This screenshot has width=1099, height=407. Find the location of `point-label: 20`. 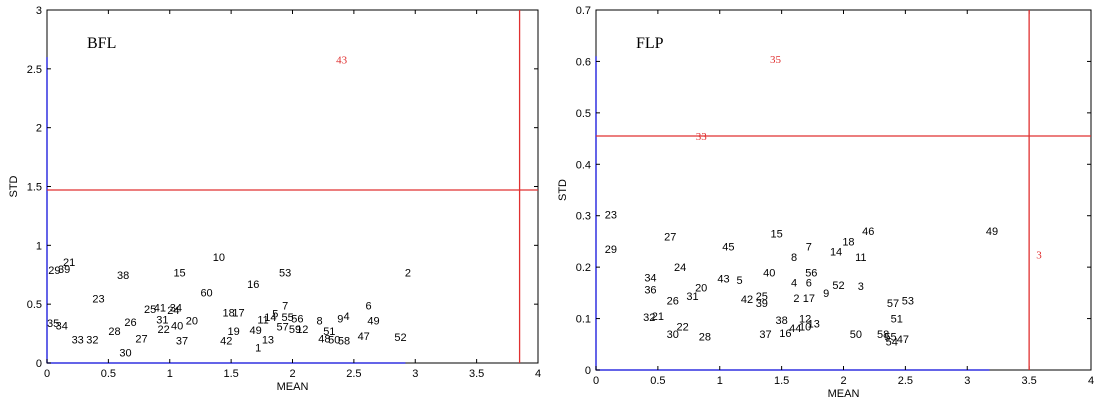

point-label: 20 is located at coordinates (192, 322).